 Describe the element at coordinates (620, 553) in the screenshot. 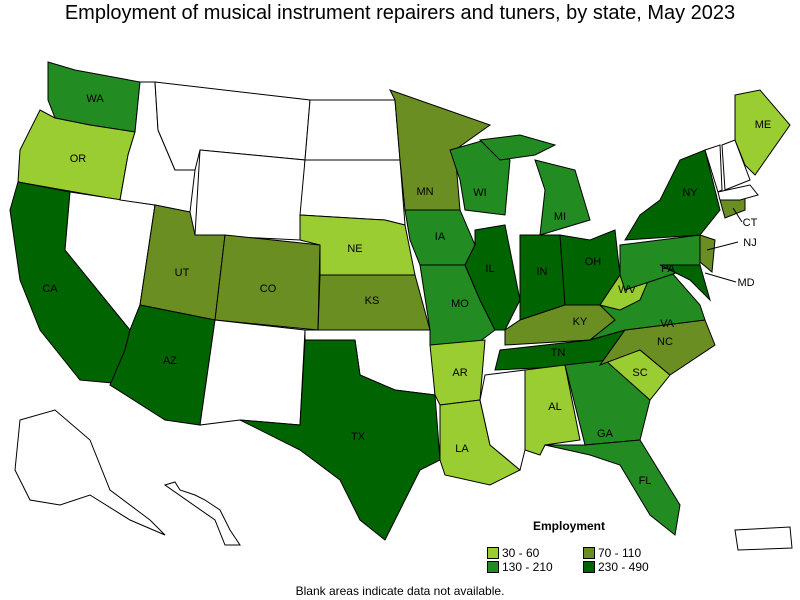

I see `legend-label: 70 - 110` at that location.